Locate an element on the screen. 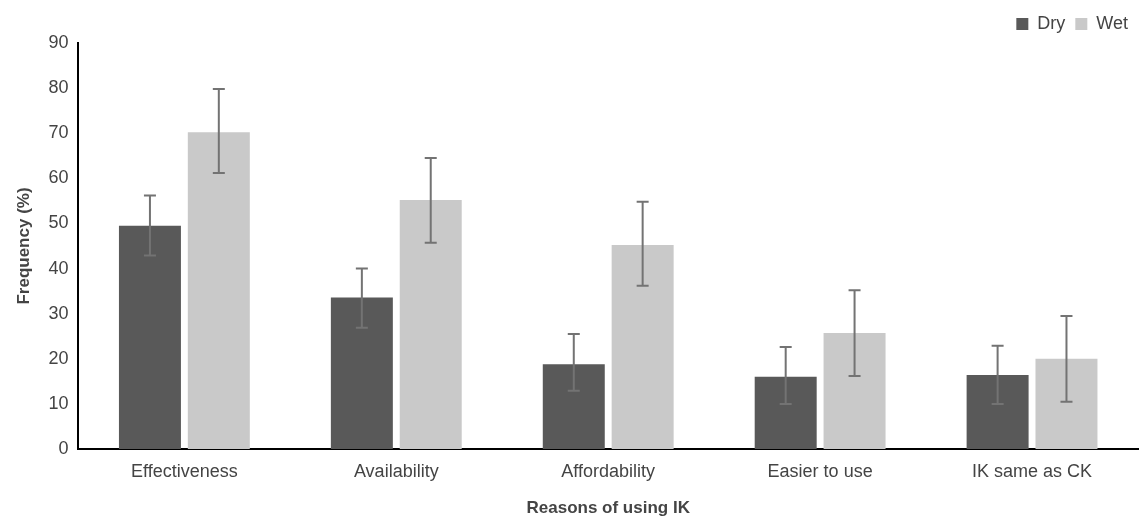  y-tick-label: 90 is located at coordinates (58, 41).